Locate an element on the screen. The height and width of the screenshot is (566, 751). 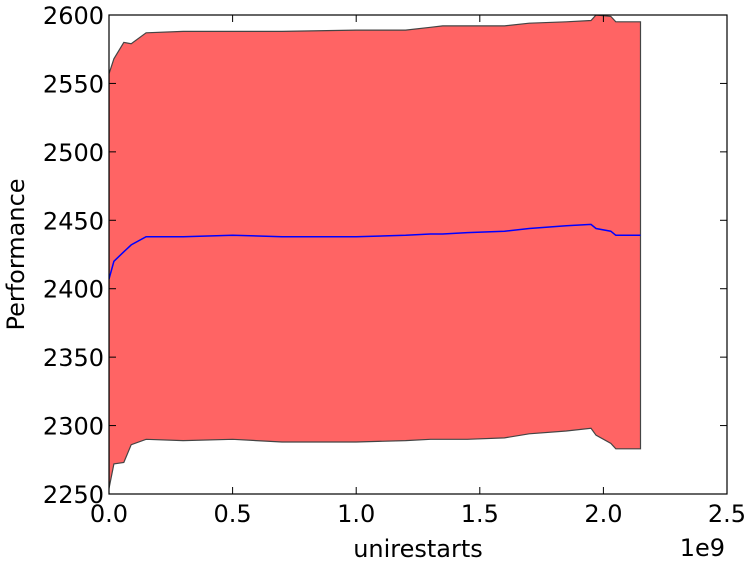
x-tick-label: 1.0 is located at coordinates (356, 514).